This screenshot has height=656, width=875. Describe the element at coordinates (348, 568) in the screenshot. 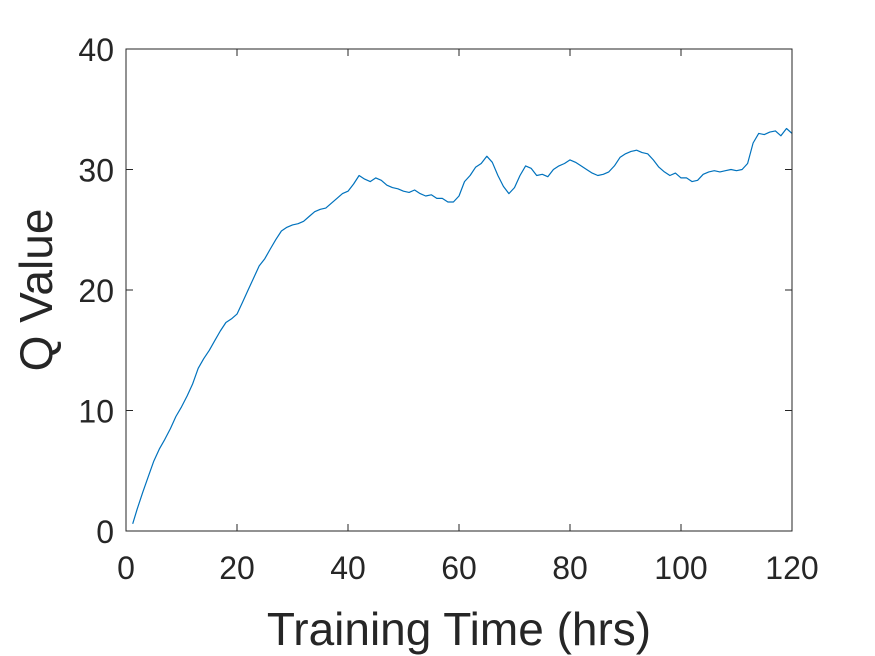

I see `x-tick-label: 40` at that location.